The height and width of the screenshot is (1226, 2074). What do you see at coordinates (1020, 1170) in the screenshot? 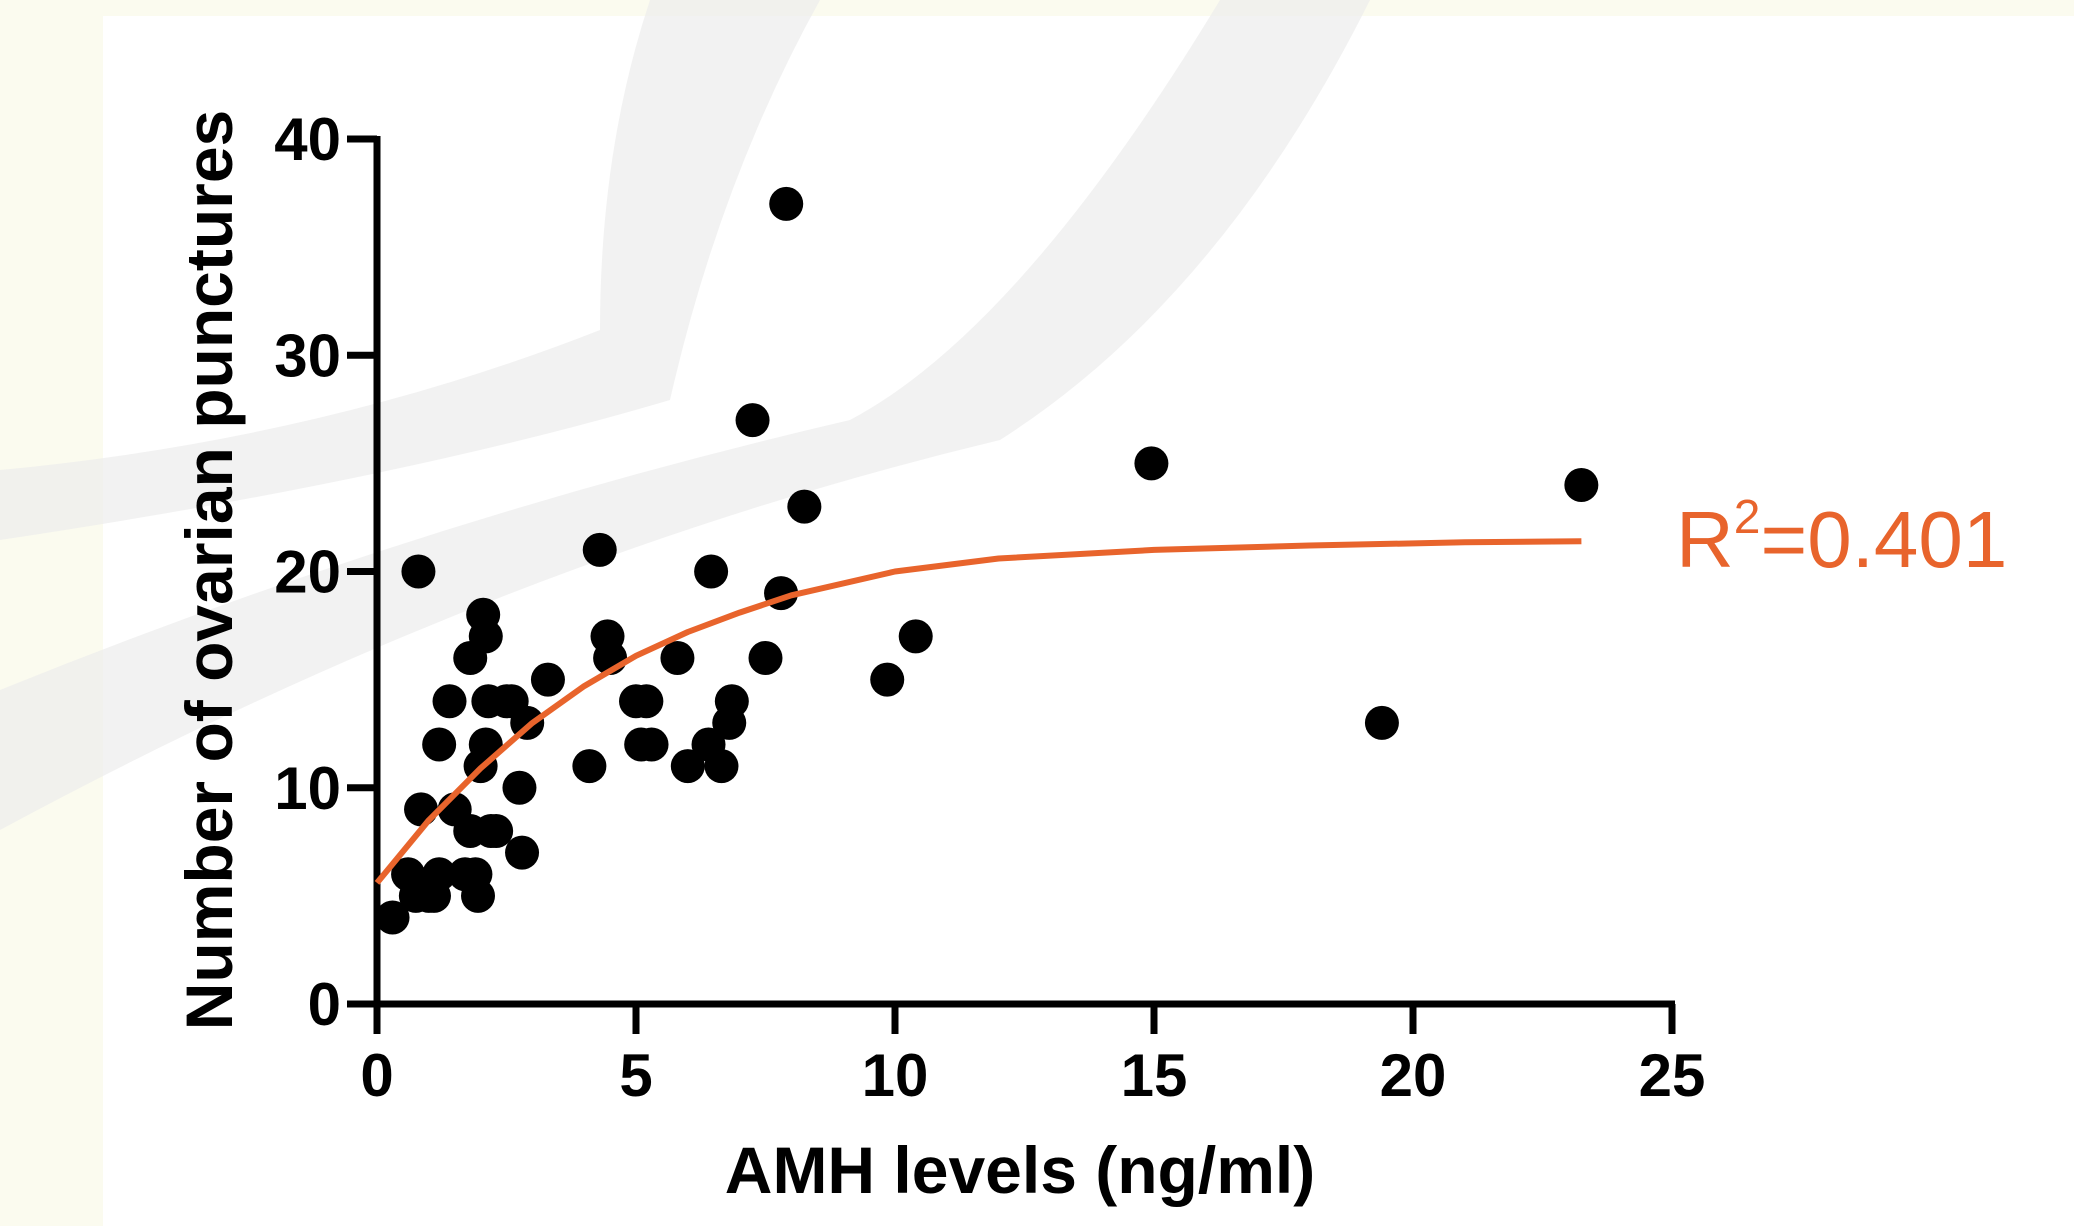
I see `x-axis-title: AMH levels (ng/ml)` at bounding box center [1020, 1170].